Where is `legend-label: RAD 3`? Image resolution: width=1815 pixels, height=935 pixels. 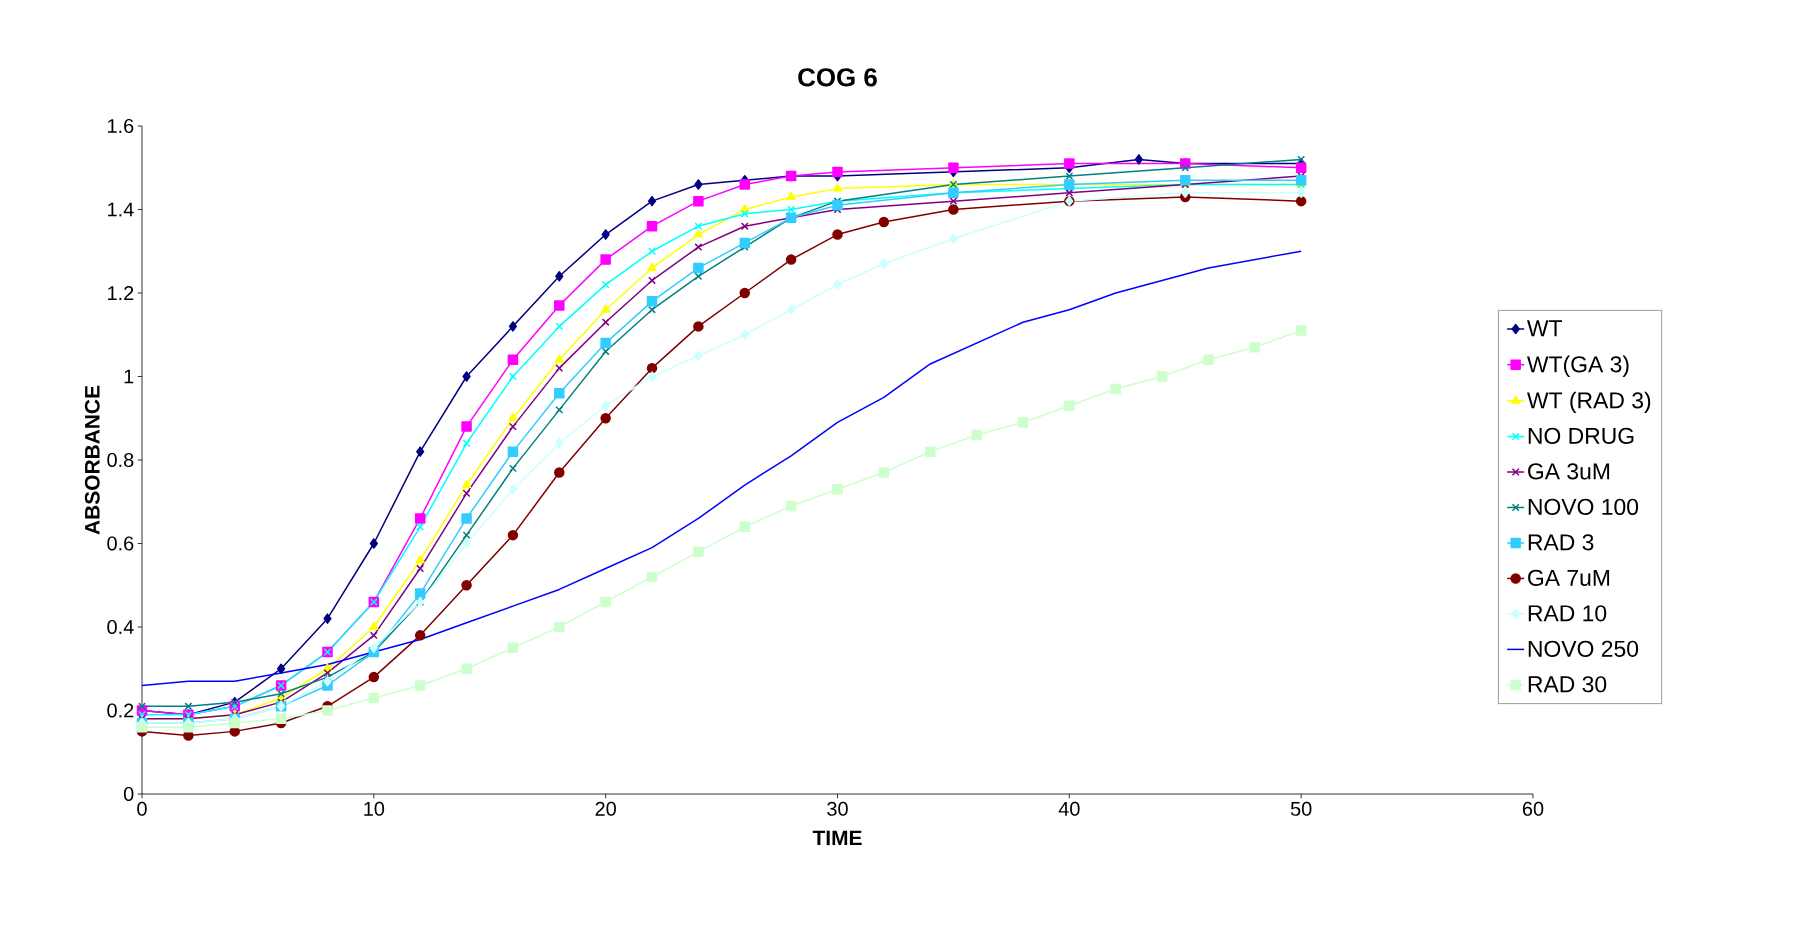
legend-label: RAD 3 is located at coordinates (1561, 542).